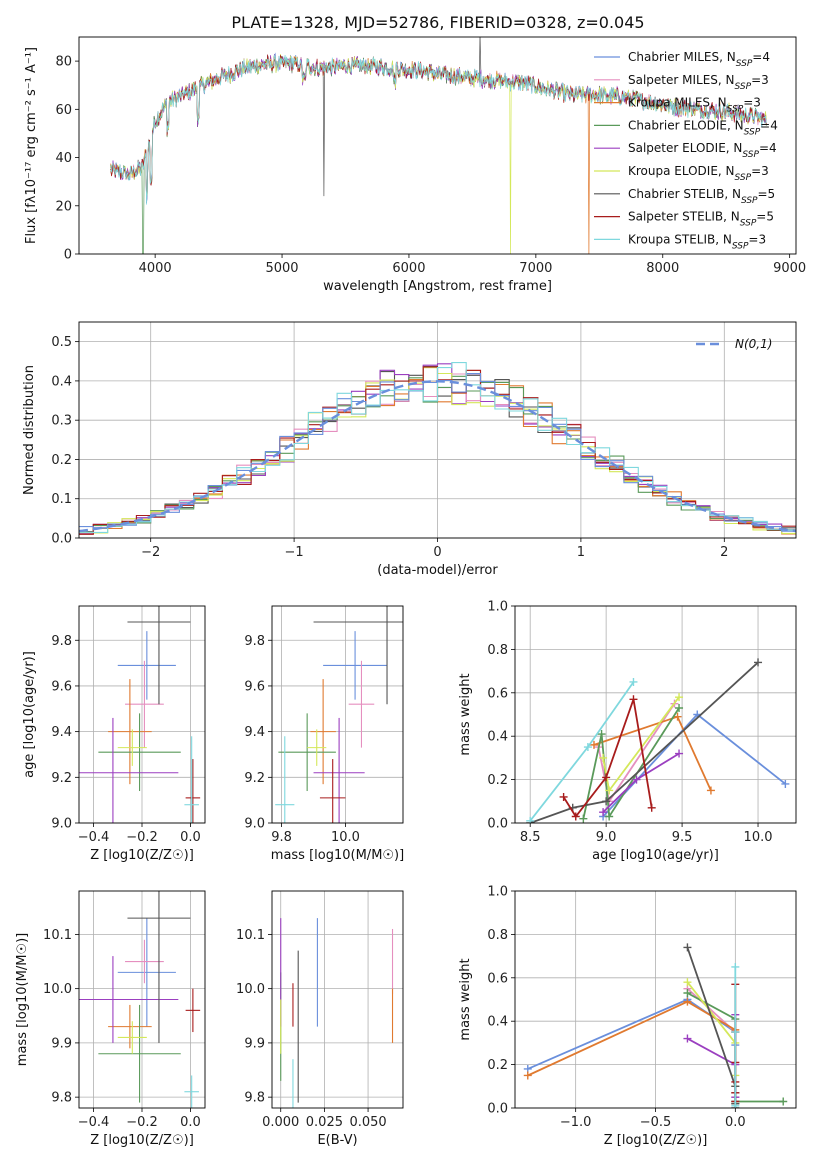 Image resolution: width=819 pixels, height=1170 pixels. Describe the element at coordinates (535, 268) in the screenshot. I see `x-tick-label: 7000` at that location.